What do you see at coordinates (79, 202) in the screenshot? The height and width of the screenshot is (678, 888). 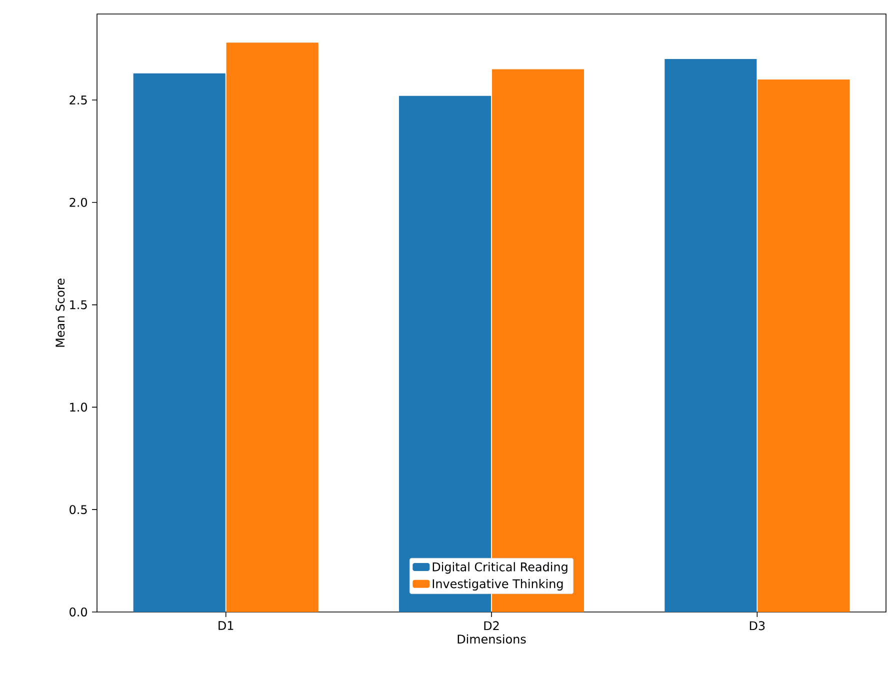 I see `y-tick-label: 2.0` at bounding box center [79, 202].